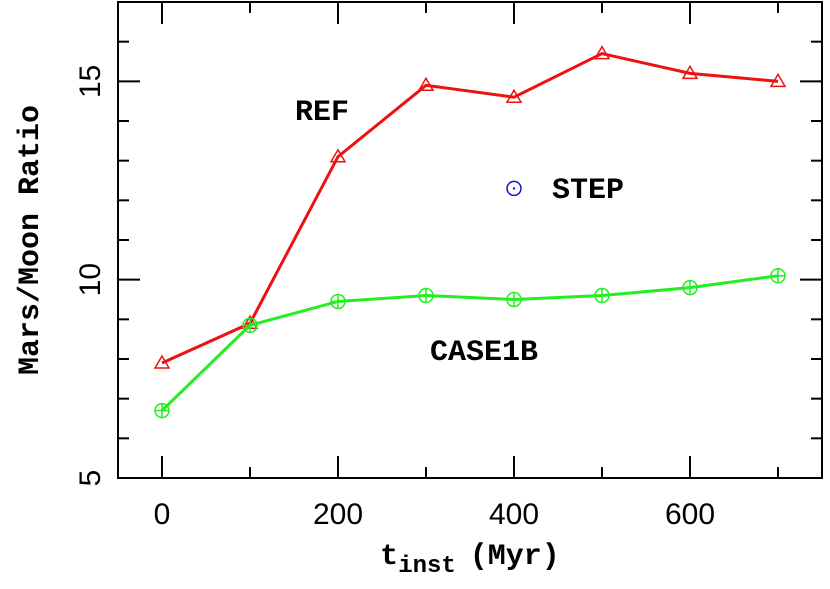 The width and height of the screenshot is (830, 589). What do you see at coordinates (389, 557) in the screenshot?
I see `x-label-main: t` at bounding box center [389, 557].